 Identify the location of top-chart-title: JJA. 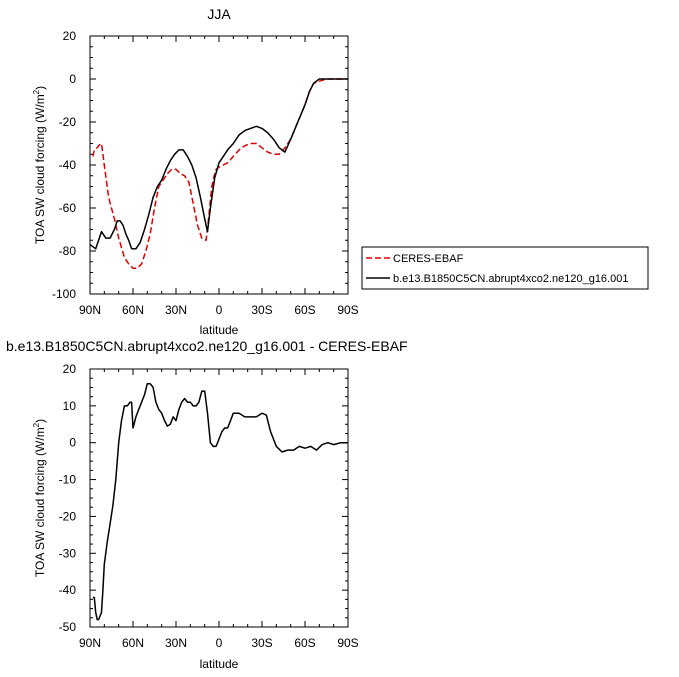
(219, 14).